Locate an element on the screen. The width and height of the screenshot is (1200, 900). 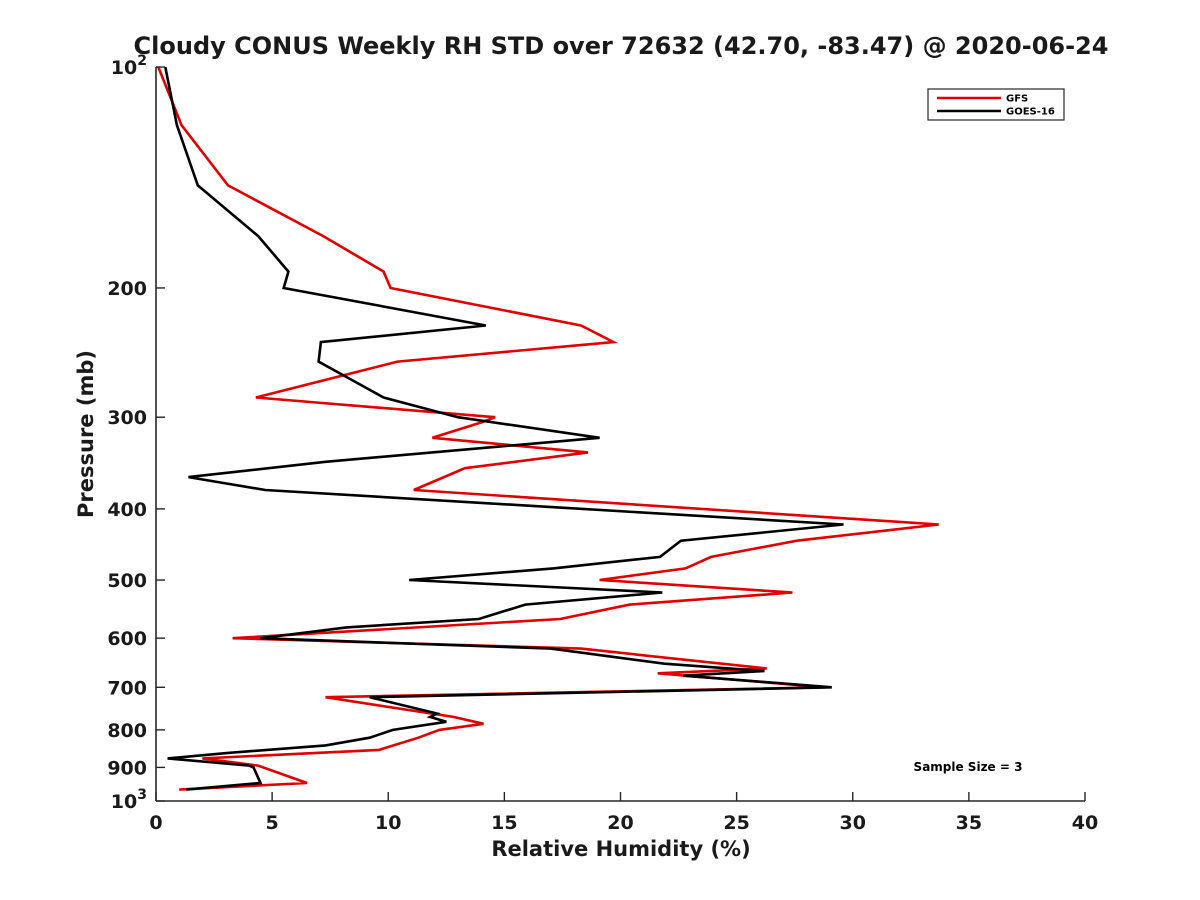
y-tick-label: 200 is located at coordinates (127, 289).